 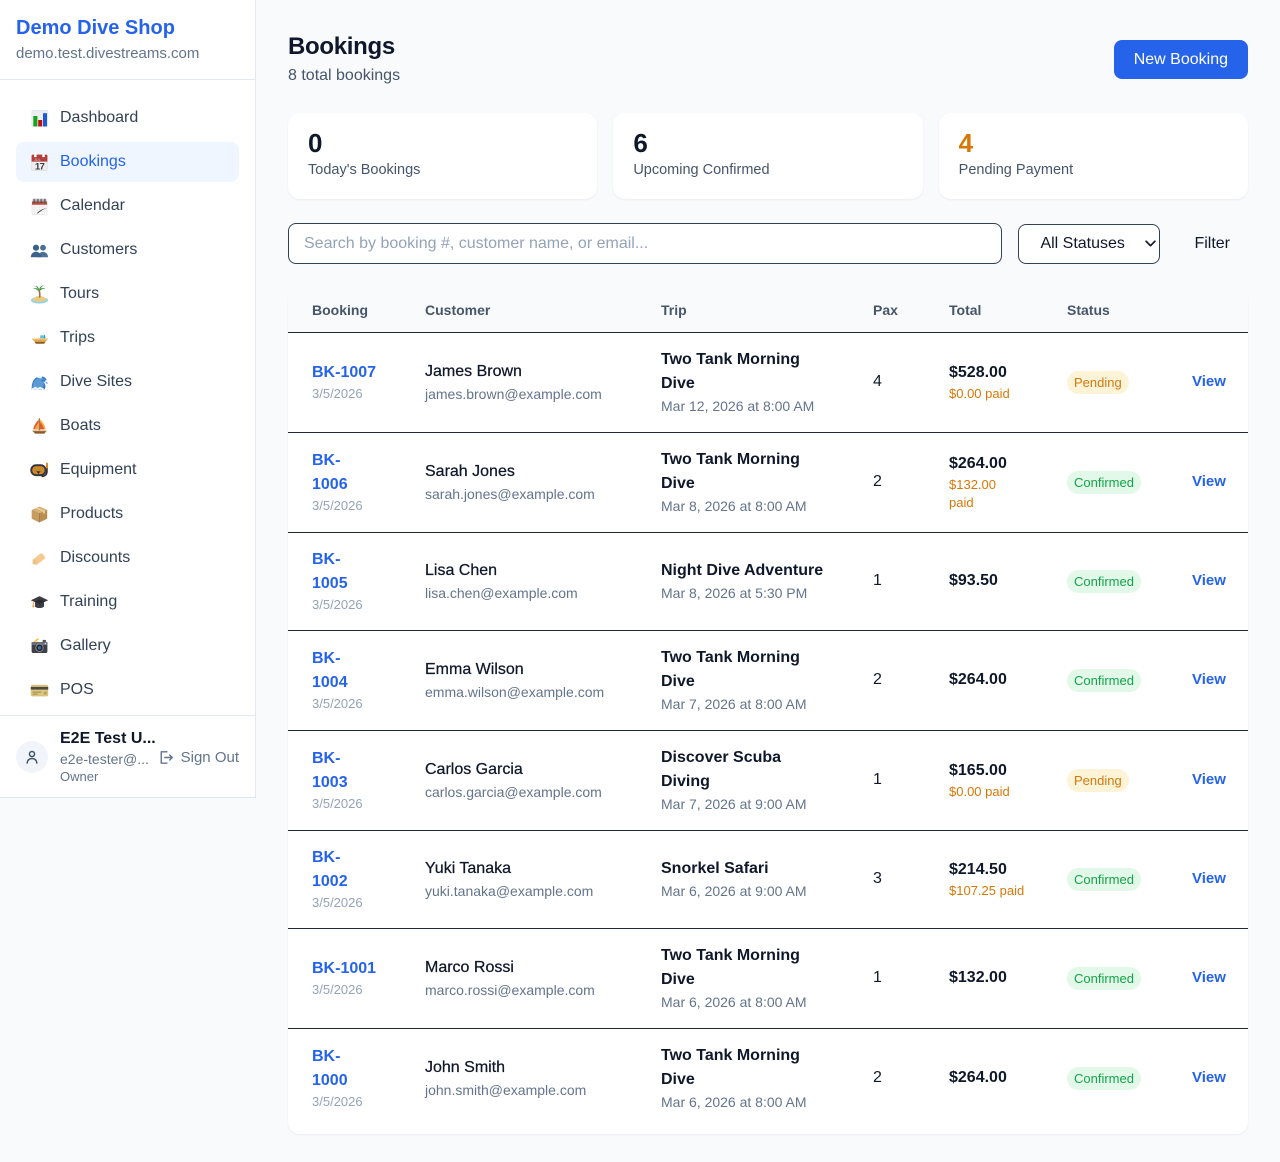 I want to click on svg-text: 17, so click(x=40, y=166).